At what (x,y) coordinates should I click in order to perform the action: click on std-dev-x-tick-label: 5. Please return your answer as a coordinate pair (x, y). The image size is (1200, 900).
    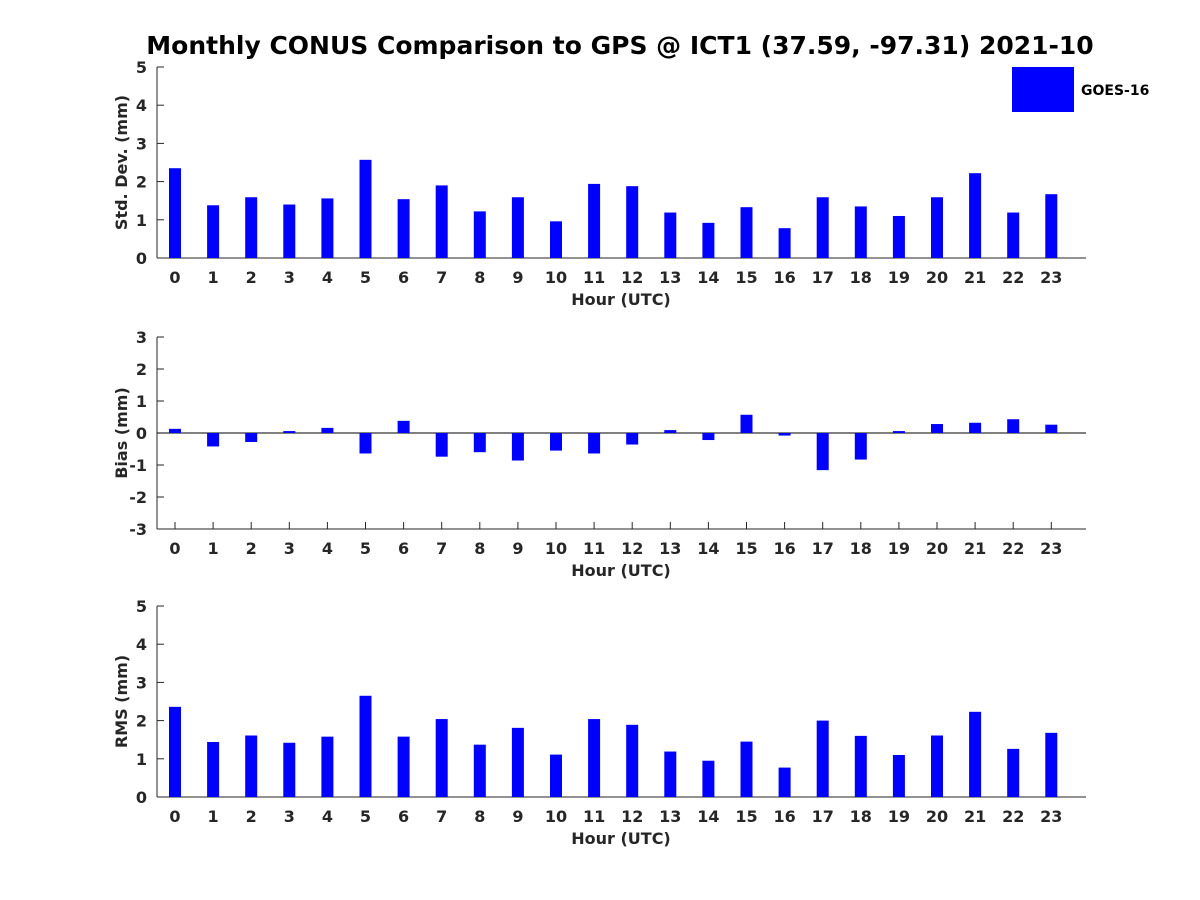
    Looking at the image, I should click on (365, 277).